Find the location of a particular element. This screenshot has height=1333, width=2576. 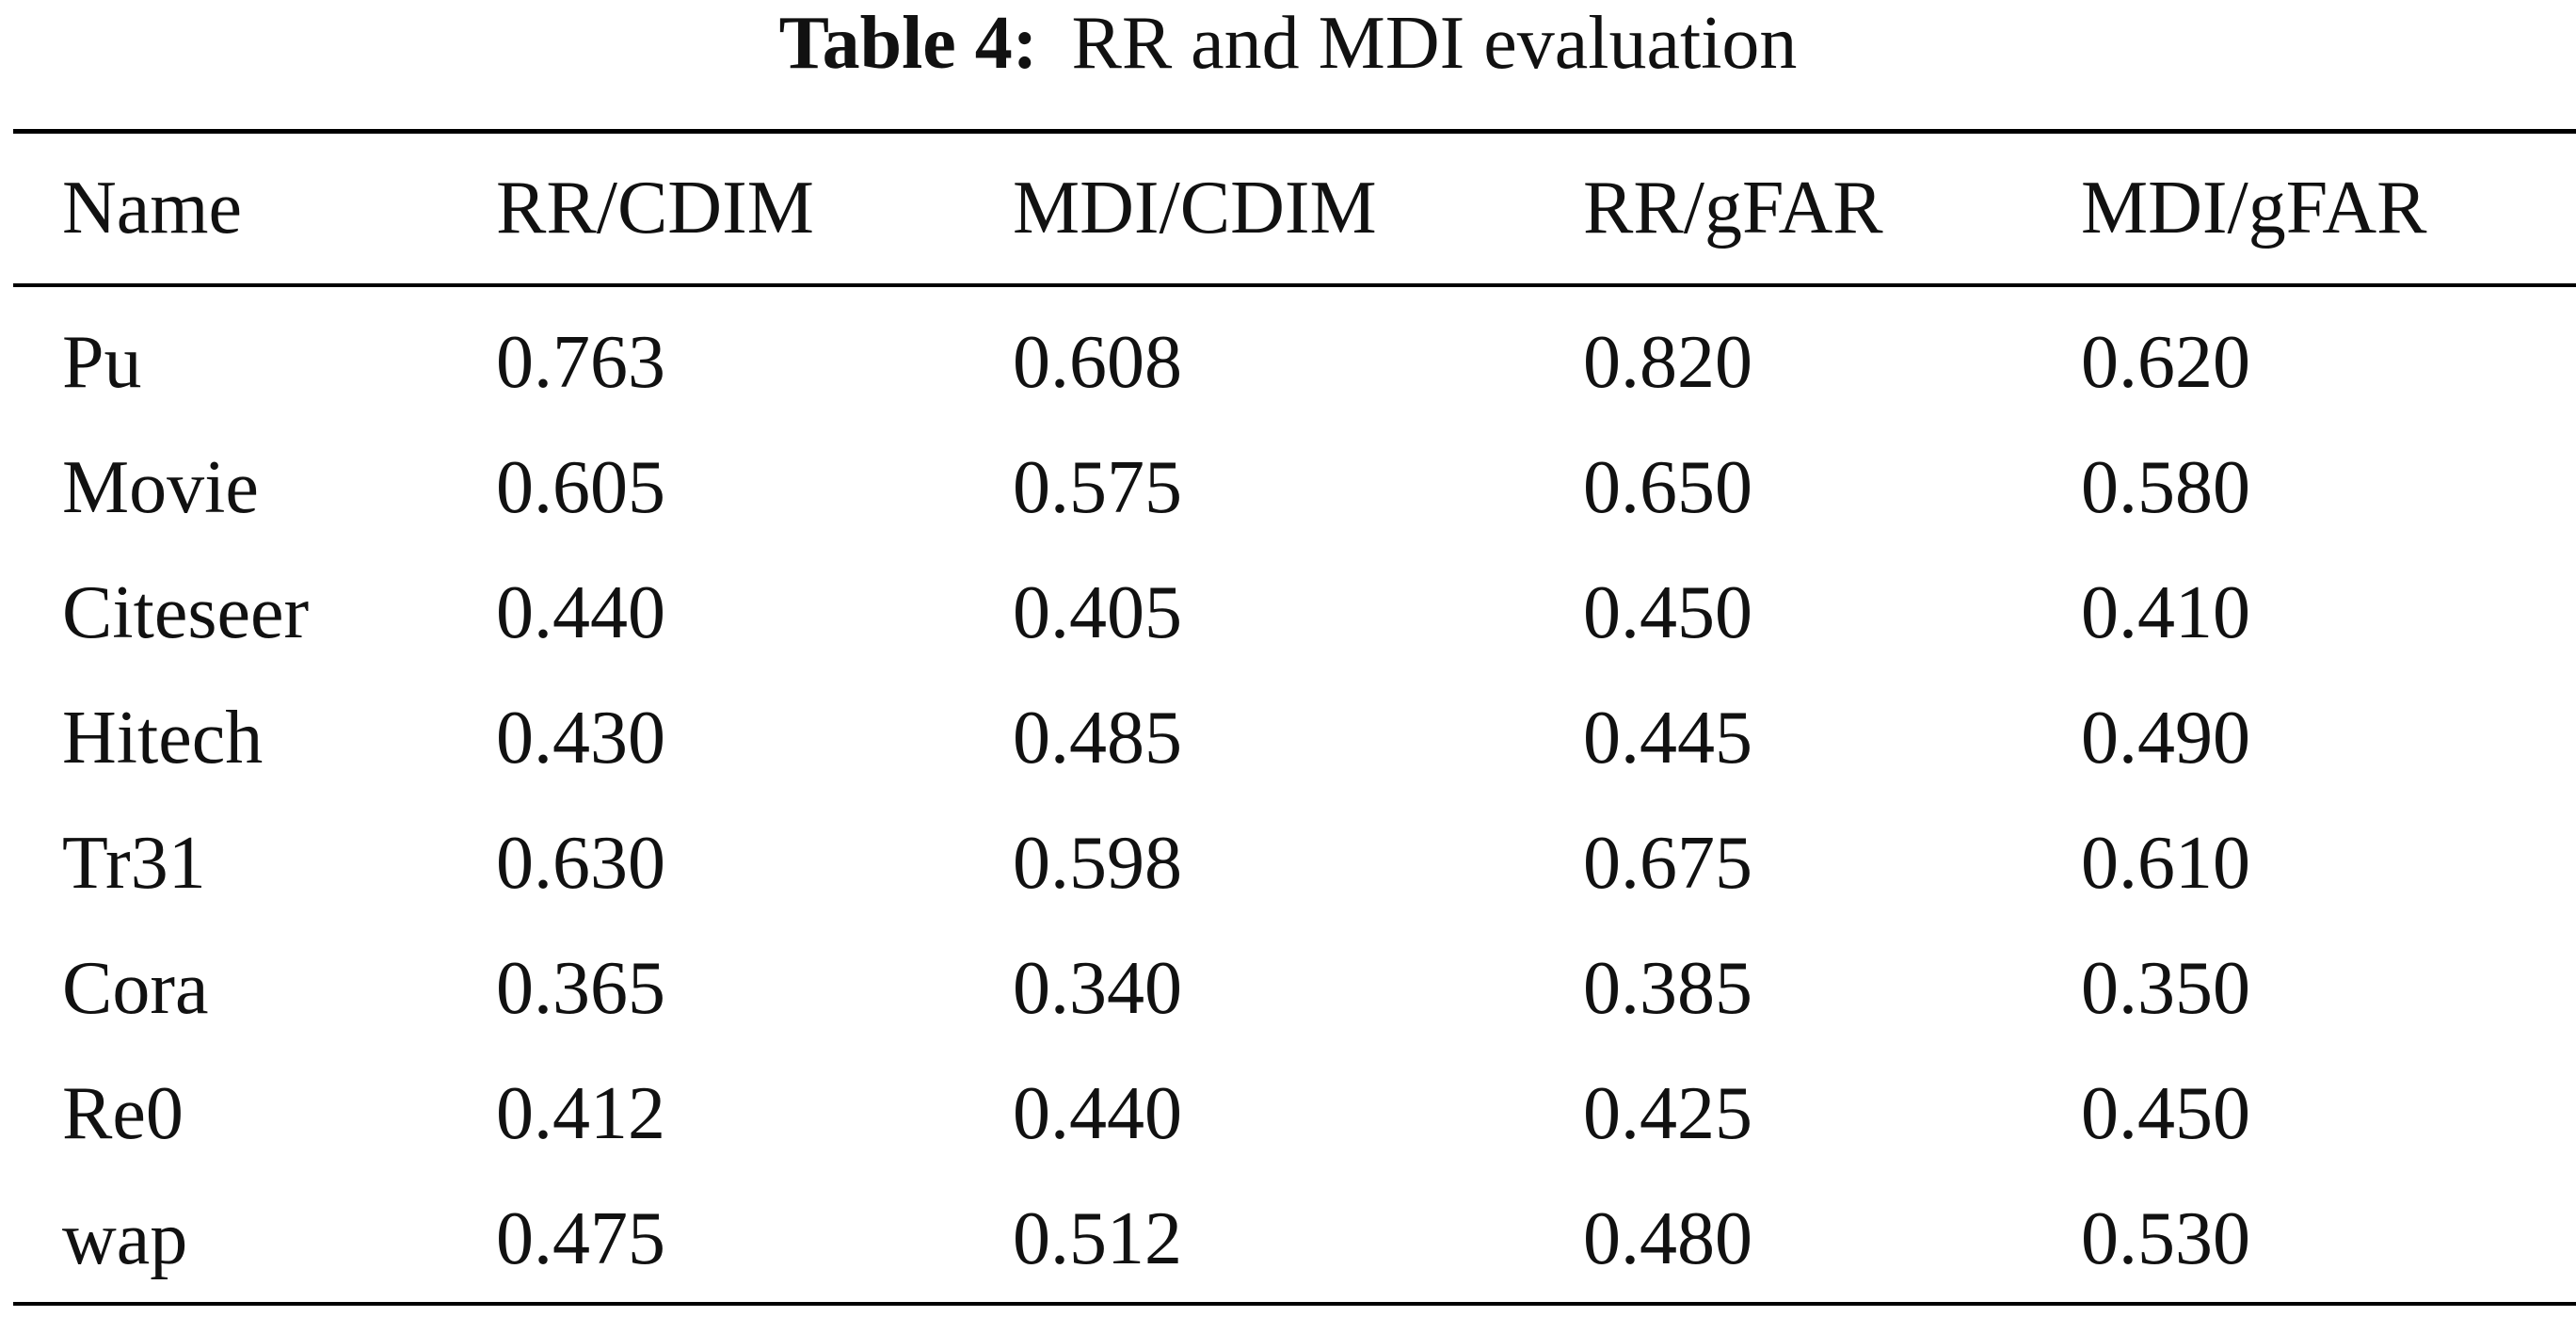

table-row: Hitech 0.430 0.485 0.445 0.490 is located at coordinates (1294, 738).